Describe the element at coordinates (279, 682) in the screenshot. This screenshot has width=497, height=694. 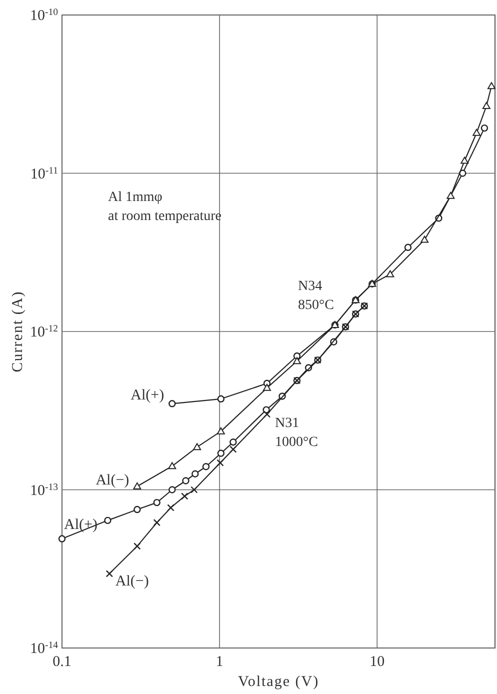
I see `x-axis-title: Voltage (V)` at that location.